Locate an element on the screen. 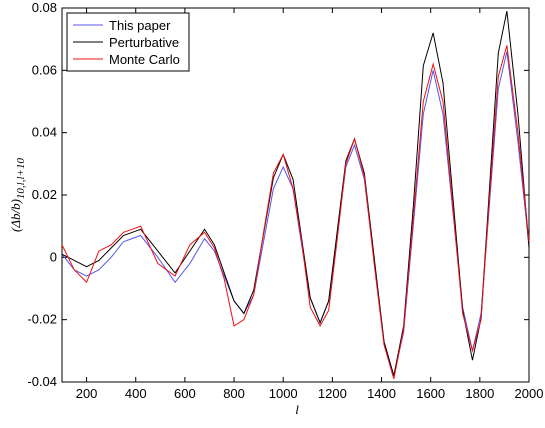 The image size is (545, 428). x-tick-label: 1600 is located at coordinates (430, 393).